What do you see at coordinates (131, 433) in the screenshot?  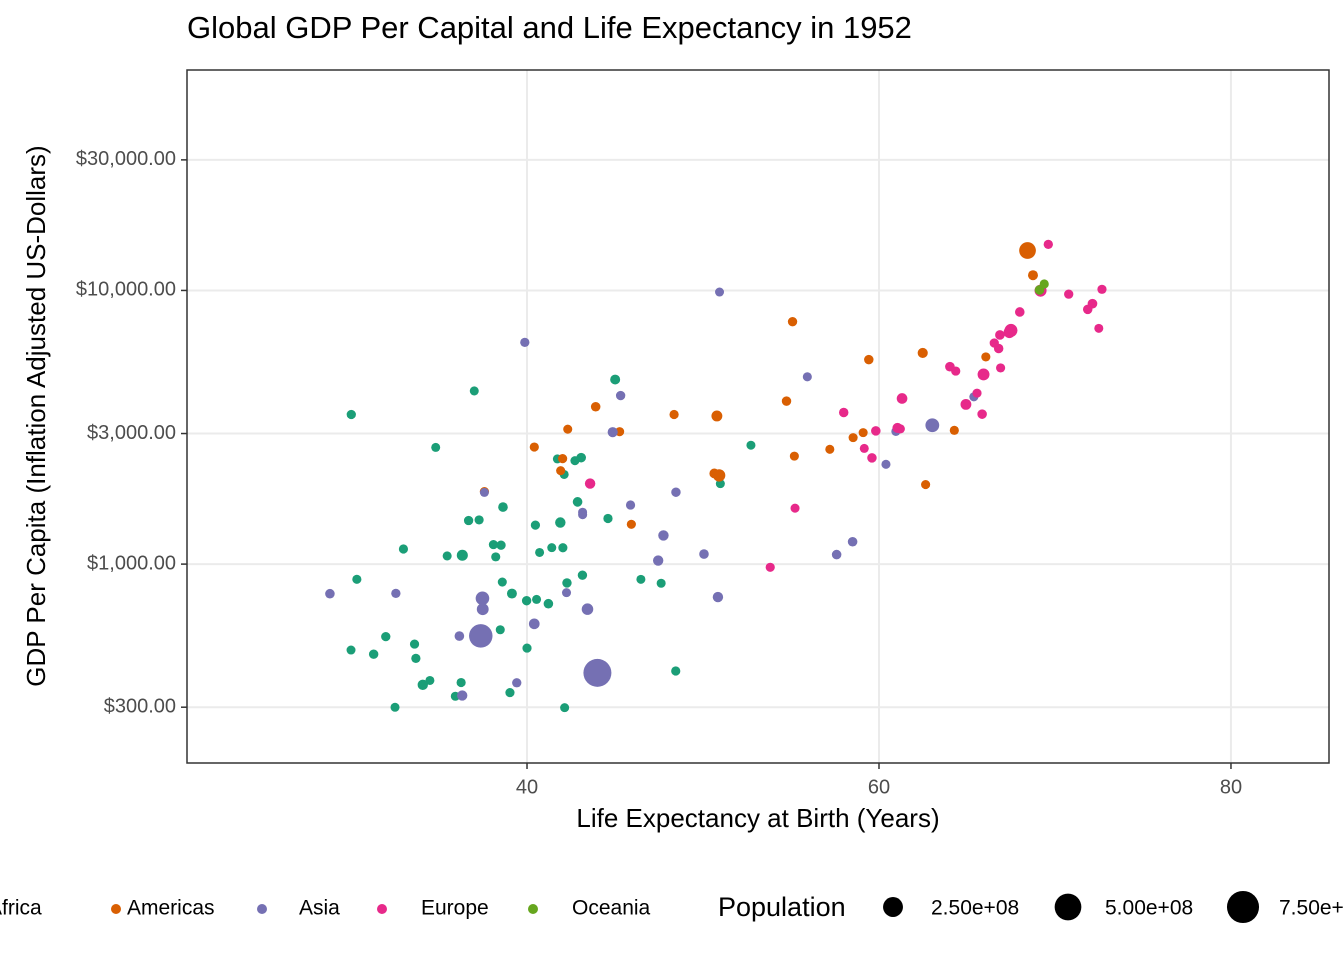 I see `y-tick-label: $3,000.00` at bounding box center [131, 433].